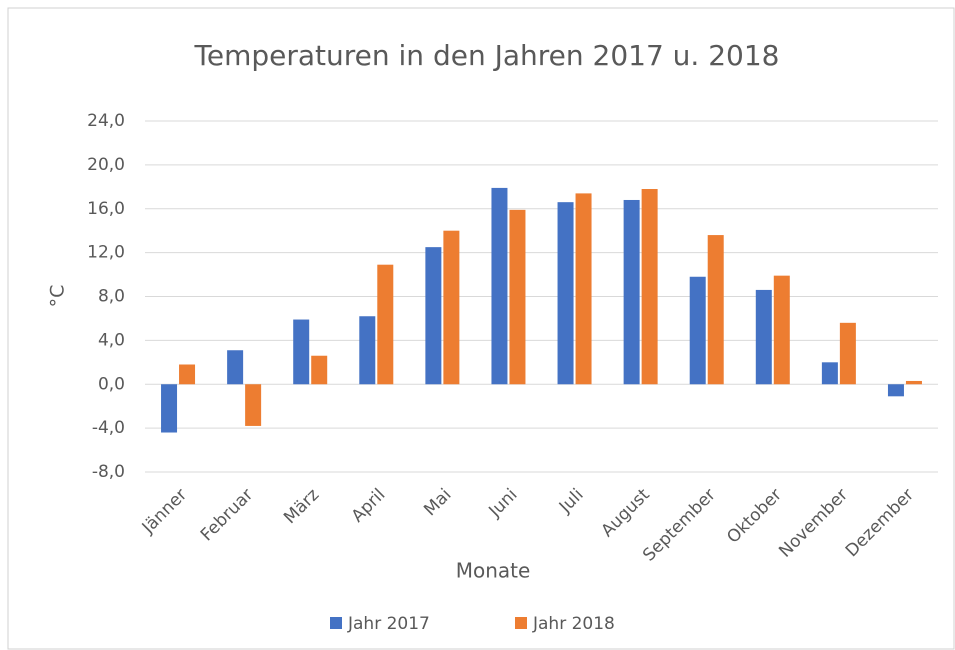 This screenshot has height=650, width=955. What do you see at coordinates (106, 209) in the screenshot?
I see `y-tick-label: 16,0` at bounding box center [106, 209].